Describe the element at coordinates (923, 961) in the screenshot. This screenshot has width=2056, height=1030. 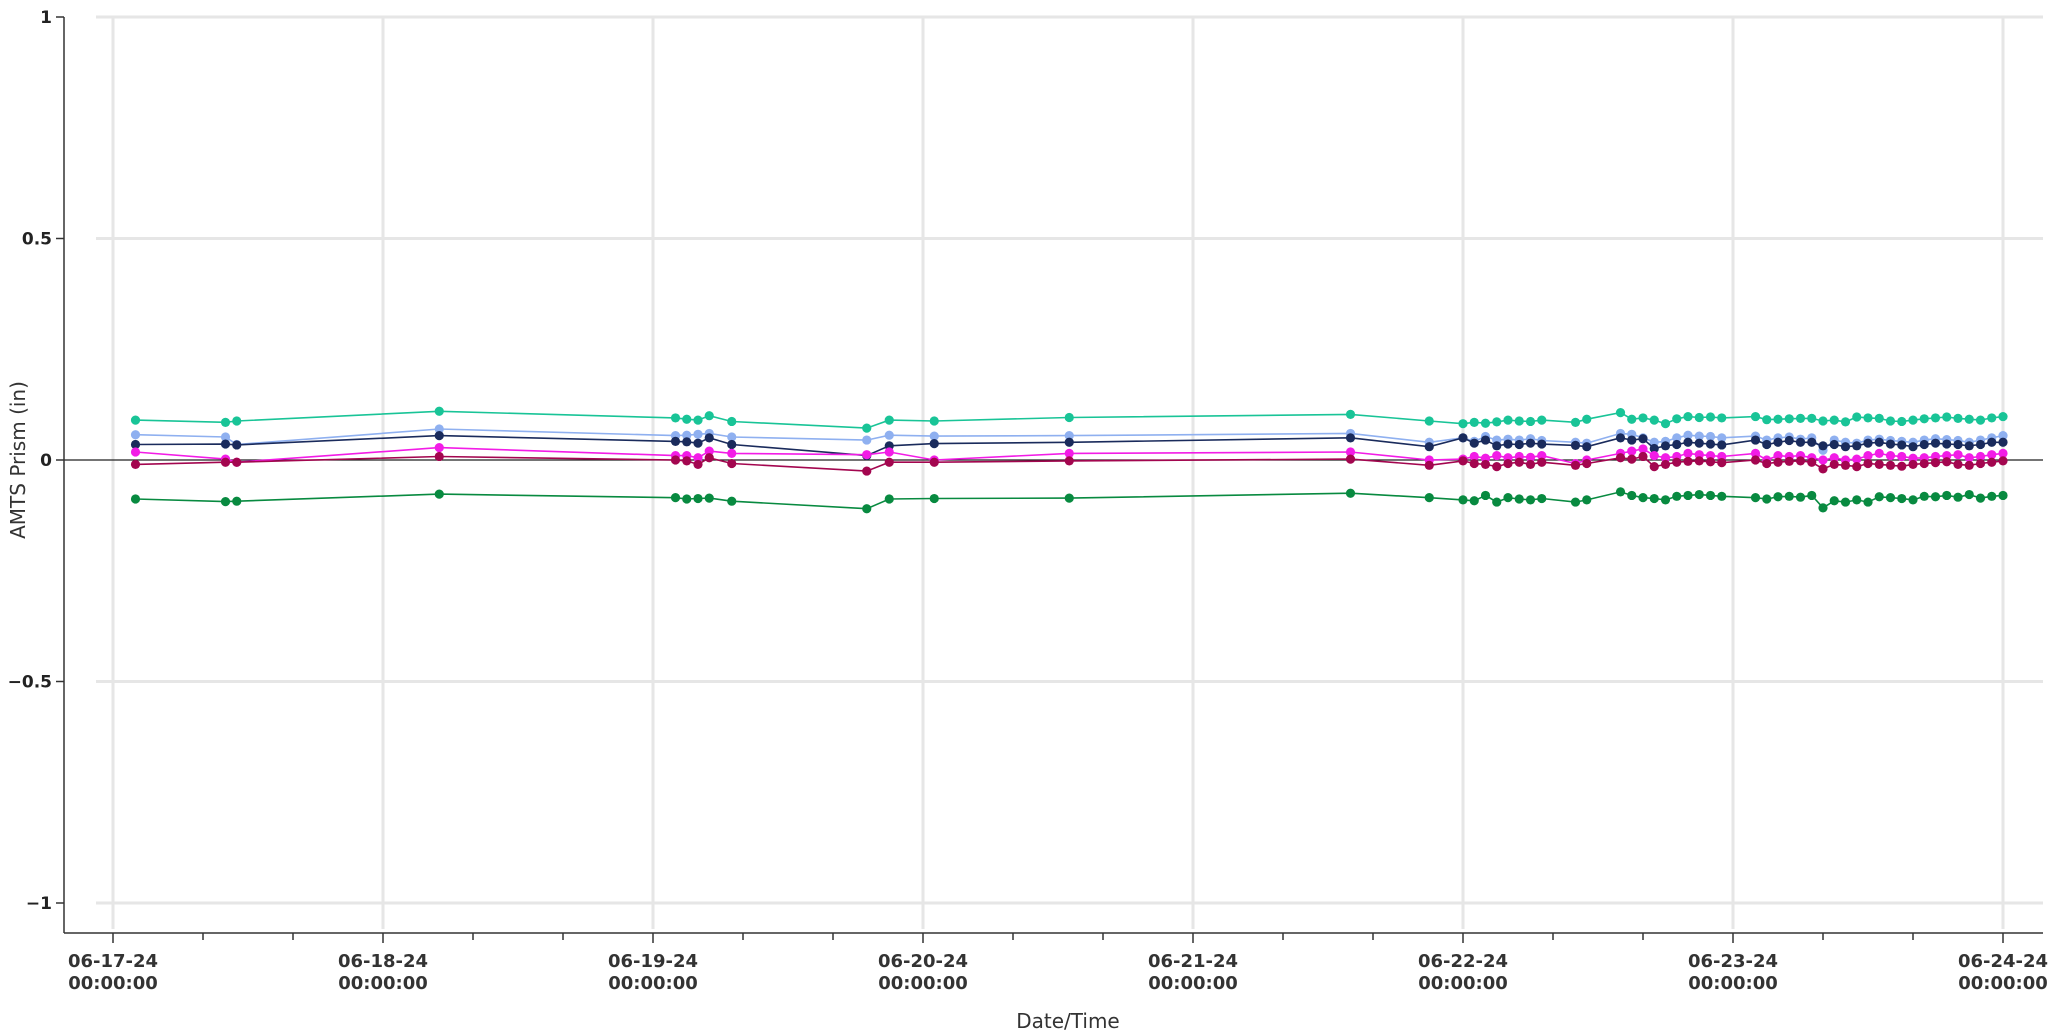
I see `x-tick-label-date: 06-20-24` at that location.